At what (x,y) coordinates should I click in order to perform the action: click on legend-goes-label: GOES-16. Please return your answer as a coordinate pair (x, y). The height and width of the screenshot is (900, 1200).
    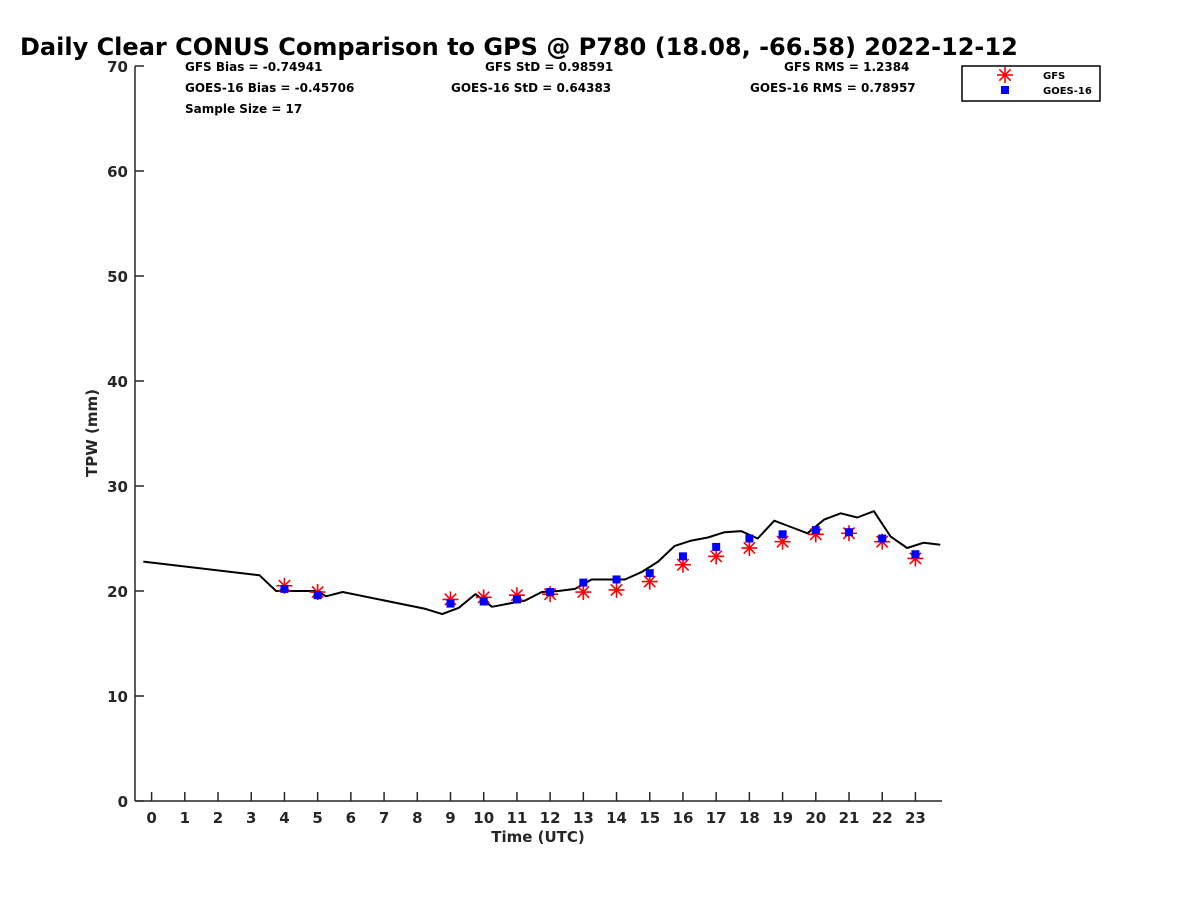
    Looking at the image, I should click on (1067, 91).